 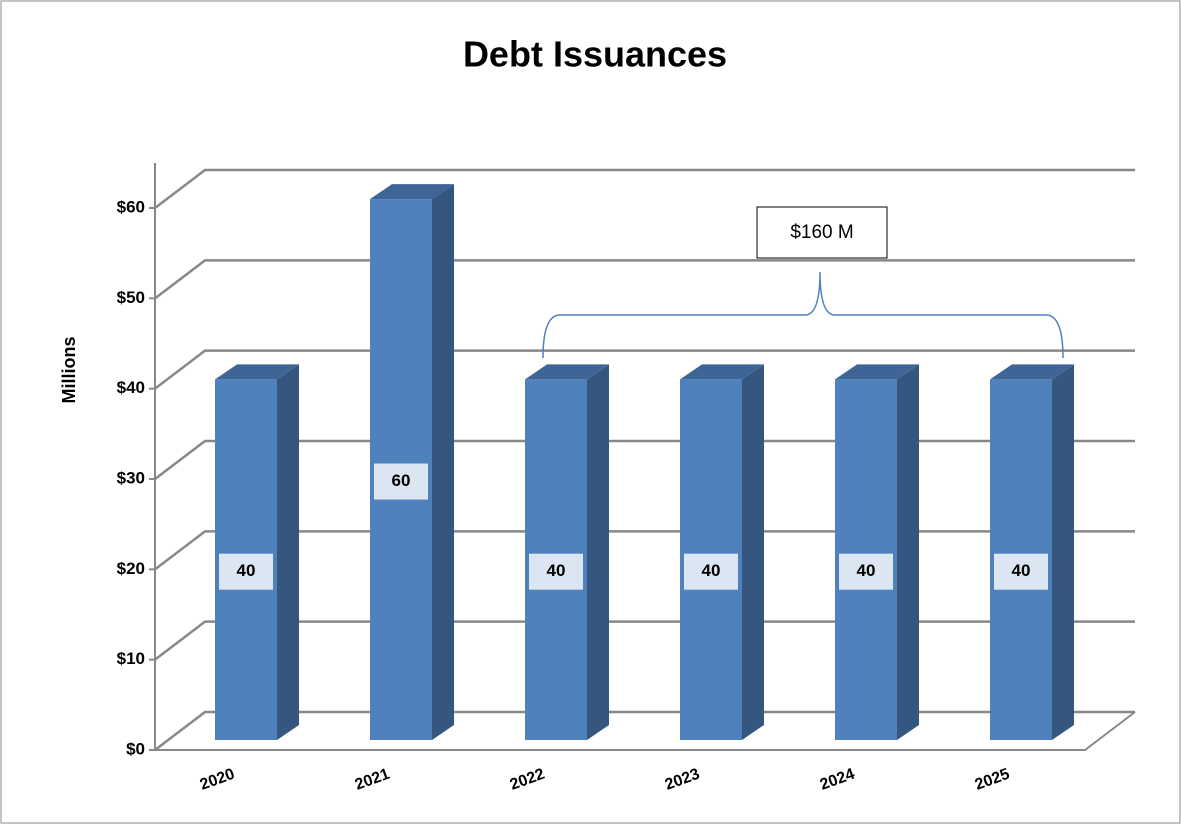 I want to click on y-axis-label: Millions, so click(x=69, y=370).